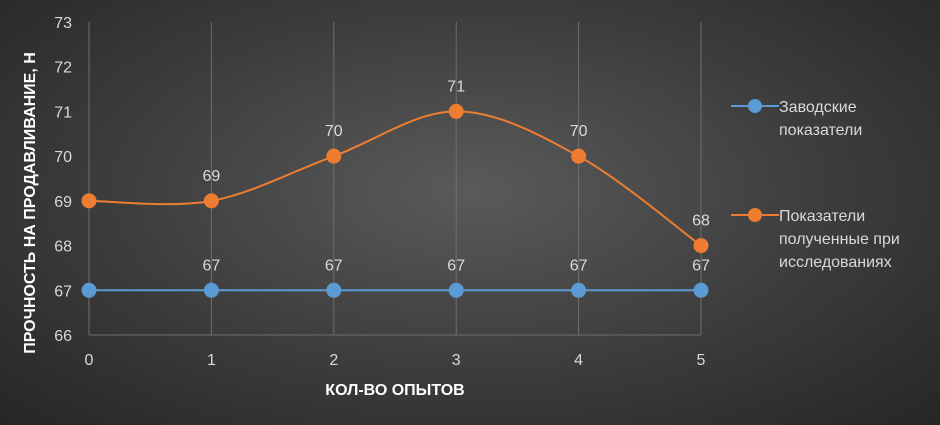  Describe the element at coordinates (394, 390) in the screenshot. I see `x-axis-title: КОЛ-ВО ОПЫТОВ` at that location.